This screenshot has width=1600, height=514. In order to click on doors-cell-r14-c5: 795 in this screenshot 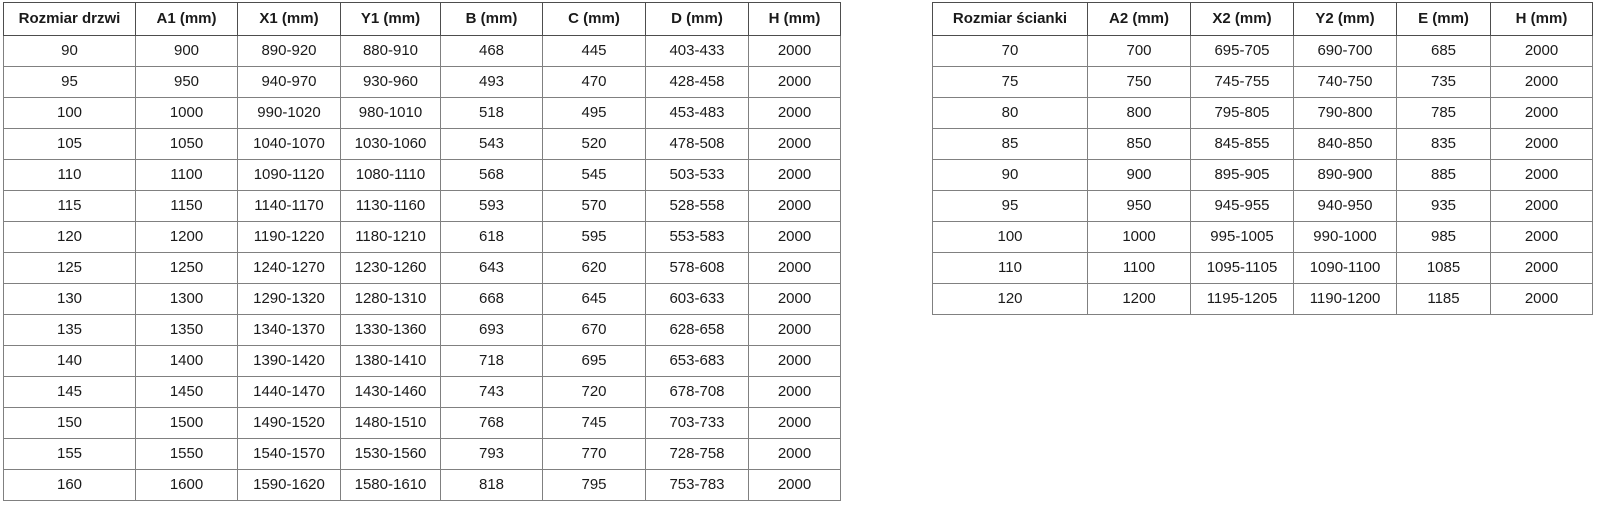, I will do `click(594, 485)`.